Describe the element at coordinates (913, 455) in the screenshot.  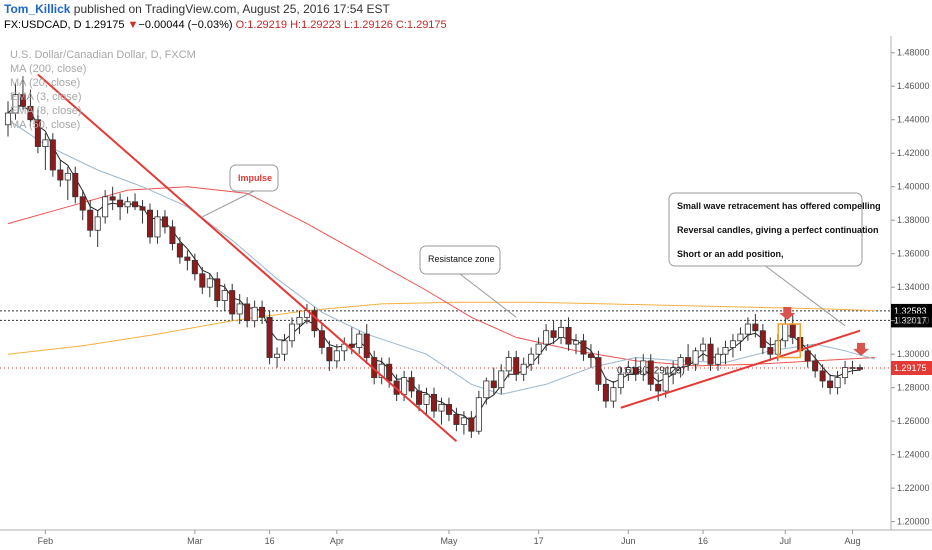
I see `y-tick-label: 1.24000` at that location.